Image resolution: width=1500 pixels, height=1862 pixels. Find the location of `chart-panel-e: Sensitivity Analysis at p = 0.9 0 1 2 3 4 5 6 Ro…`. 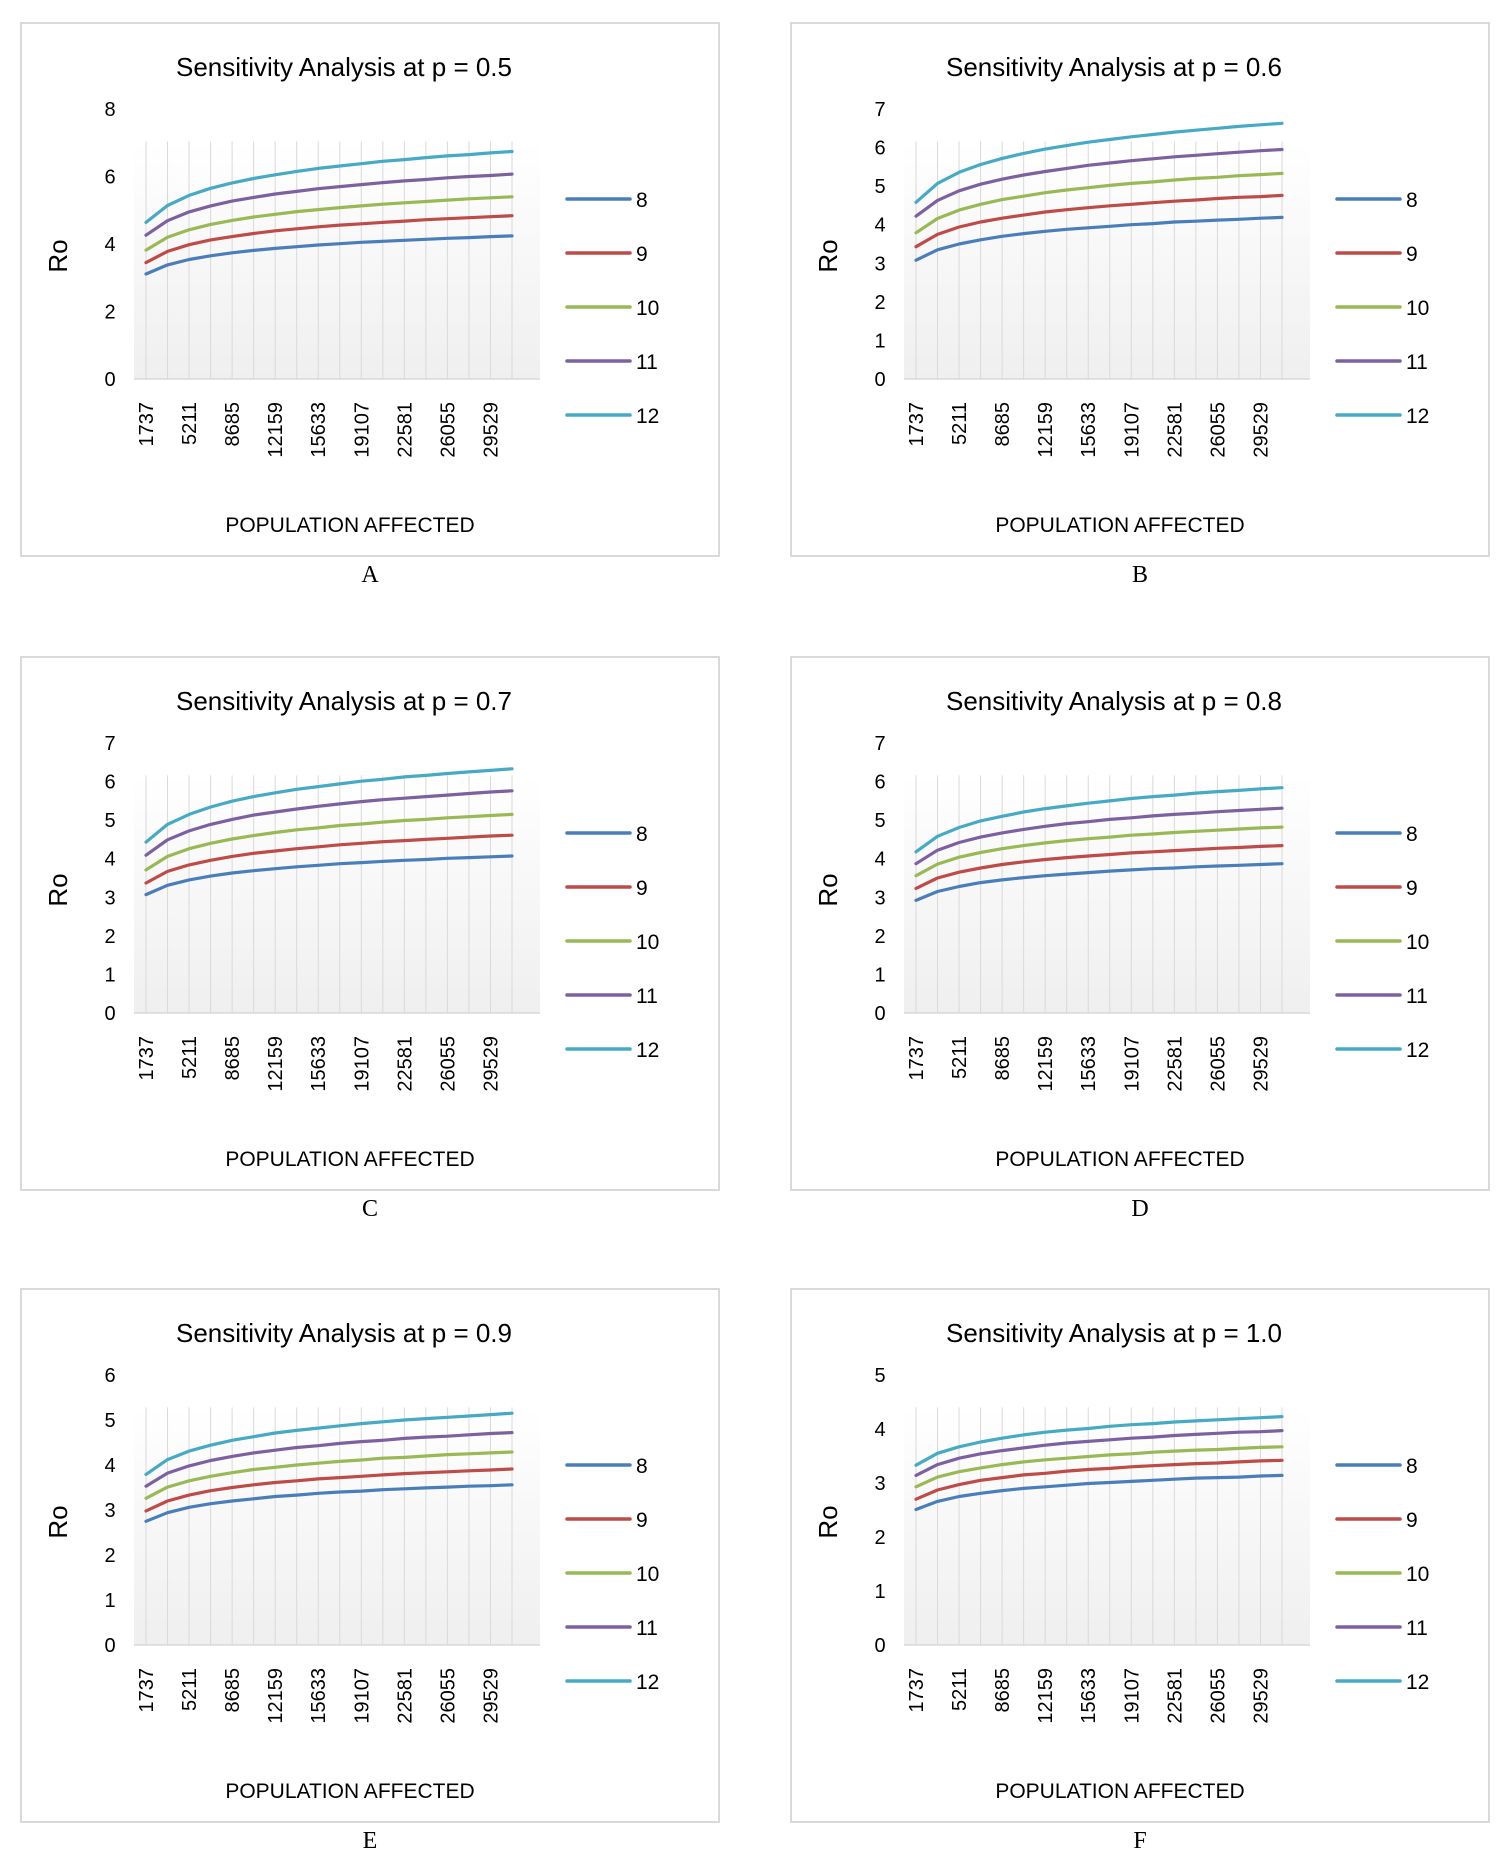

chart-panel-e: Sensitivity Analysis at p = 0.9 0 1 2 3 4 5 6 Ro… is located at coordinates (370, 1555).